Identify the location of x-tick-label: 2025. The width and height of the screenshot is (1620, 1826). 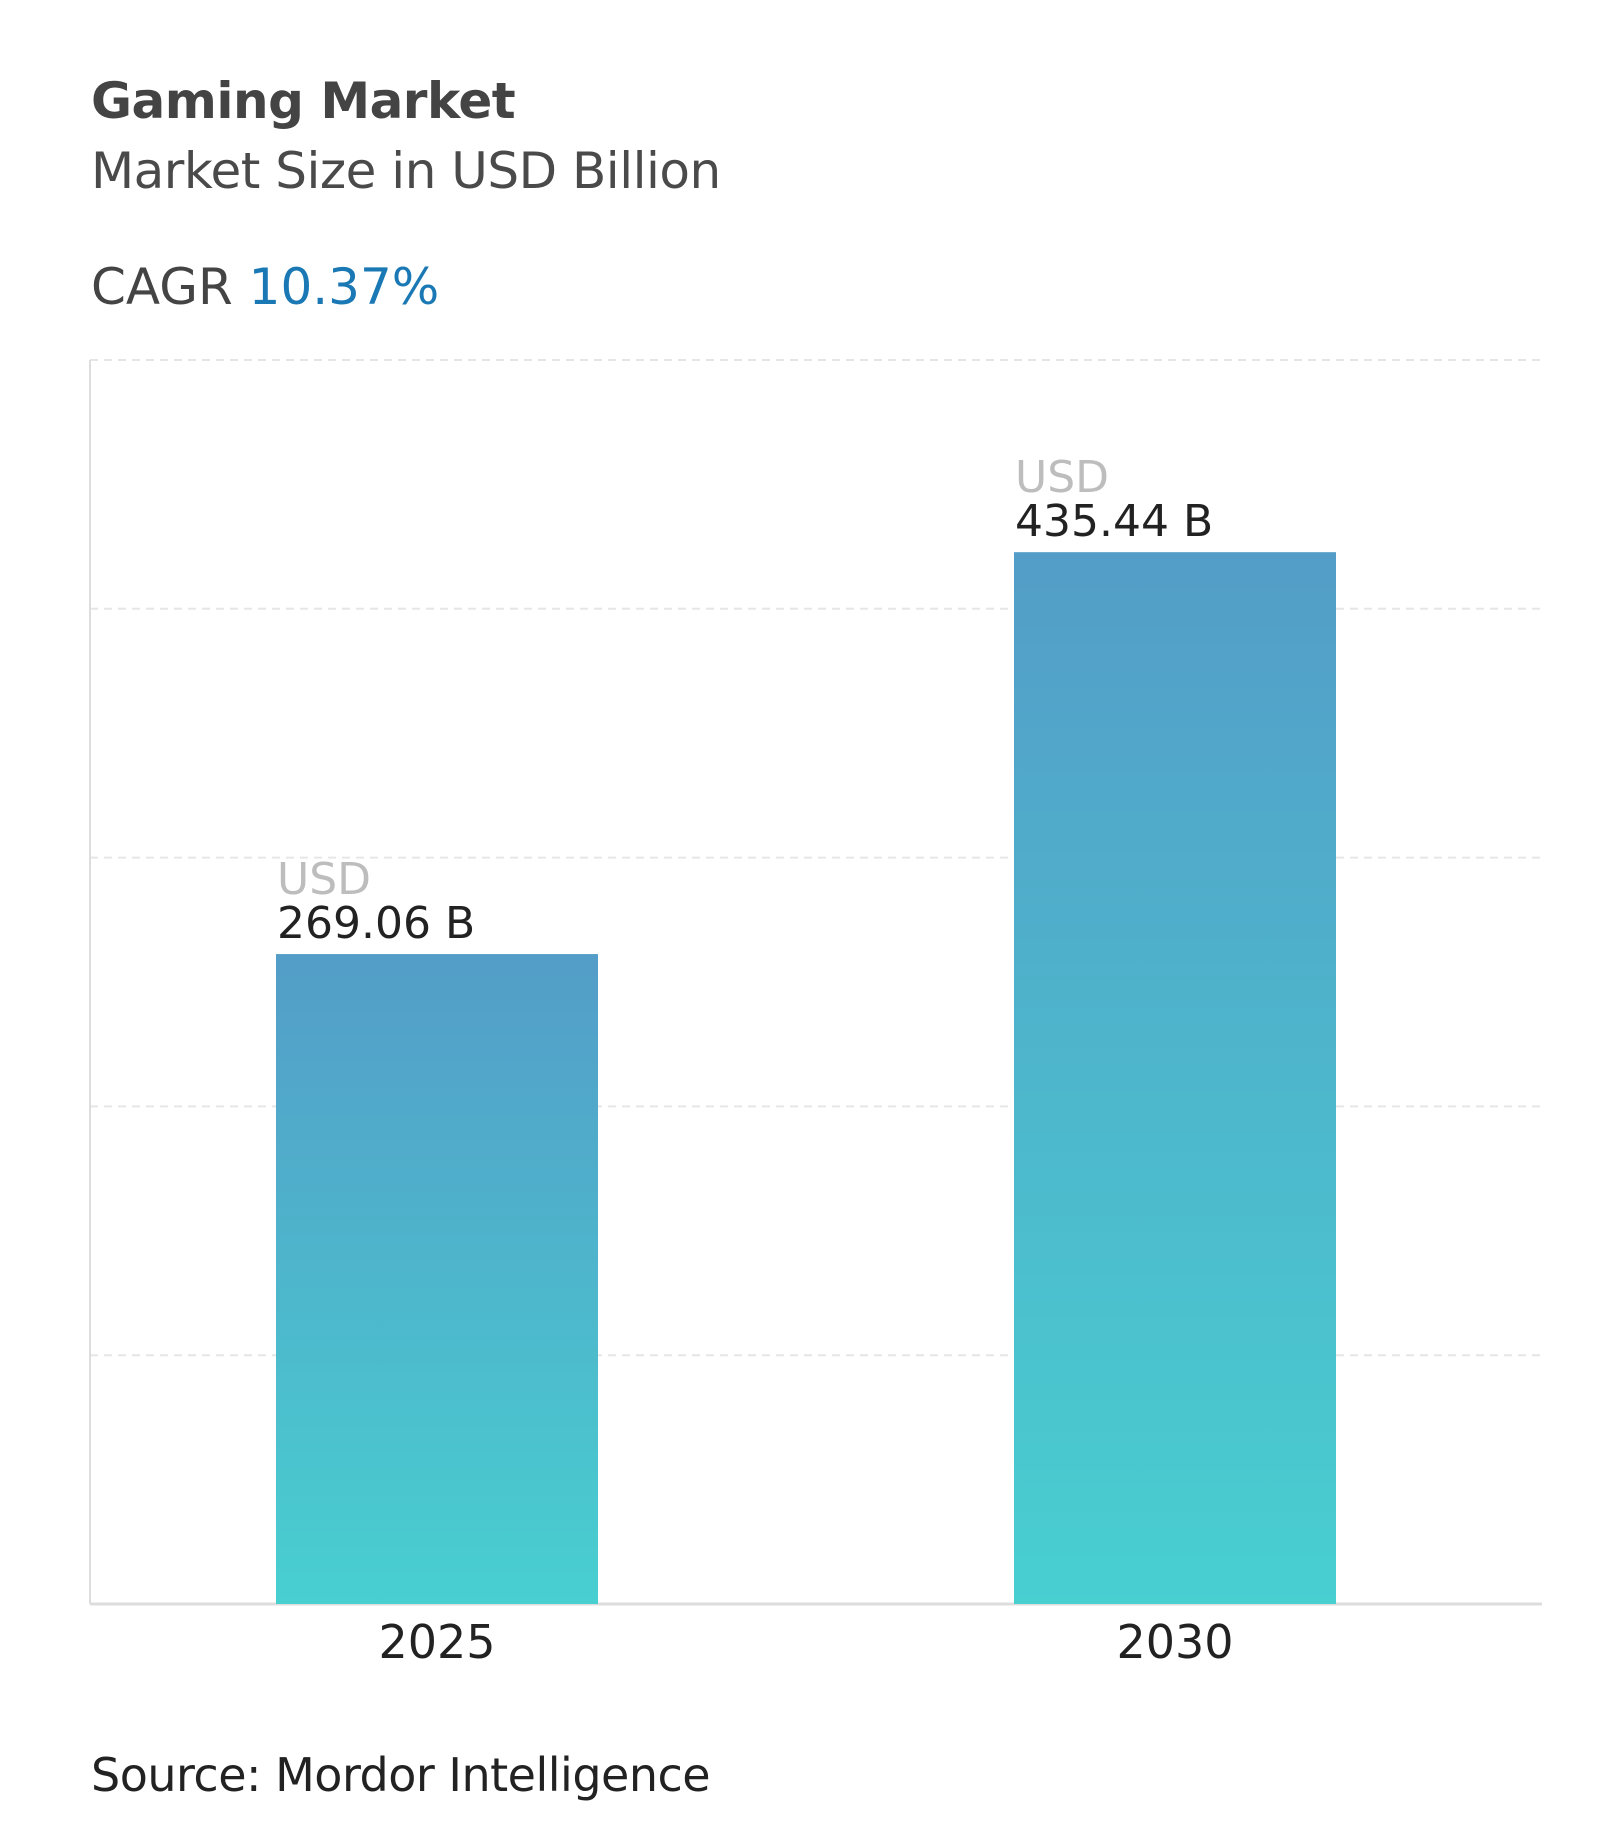
(436, 1642).